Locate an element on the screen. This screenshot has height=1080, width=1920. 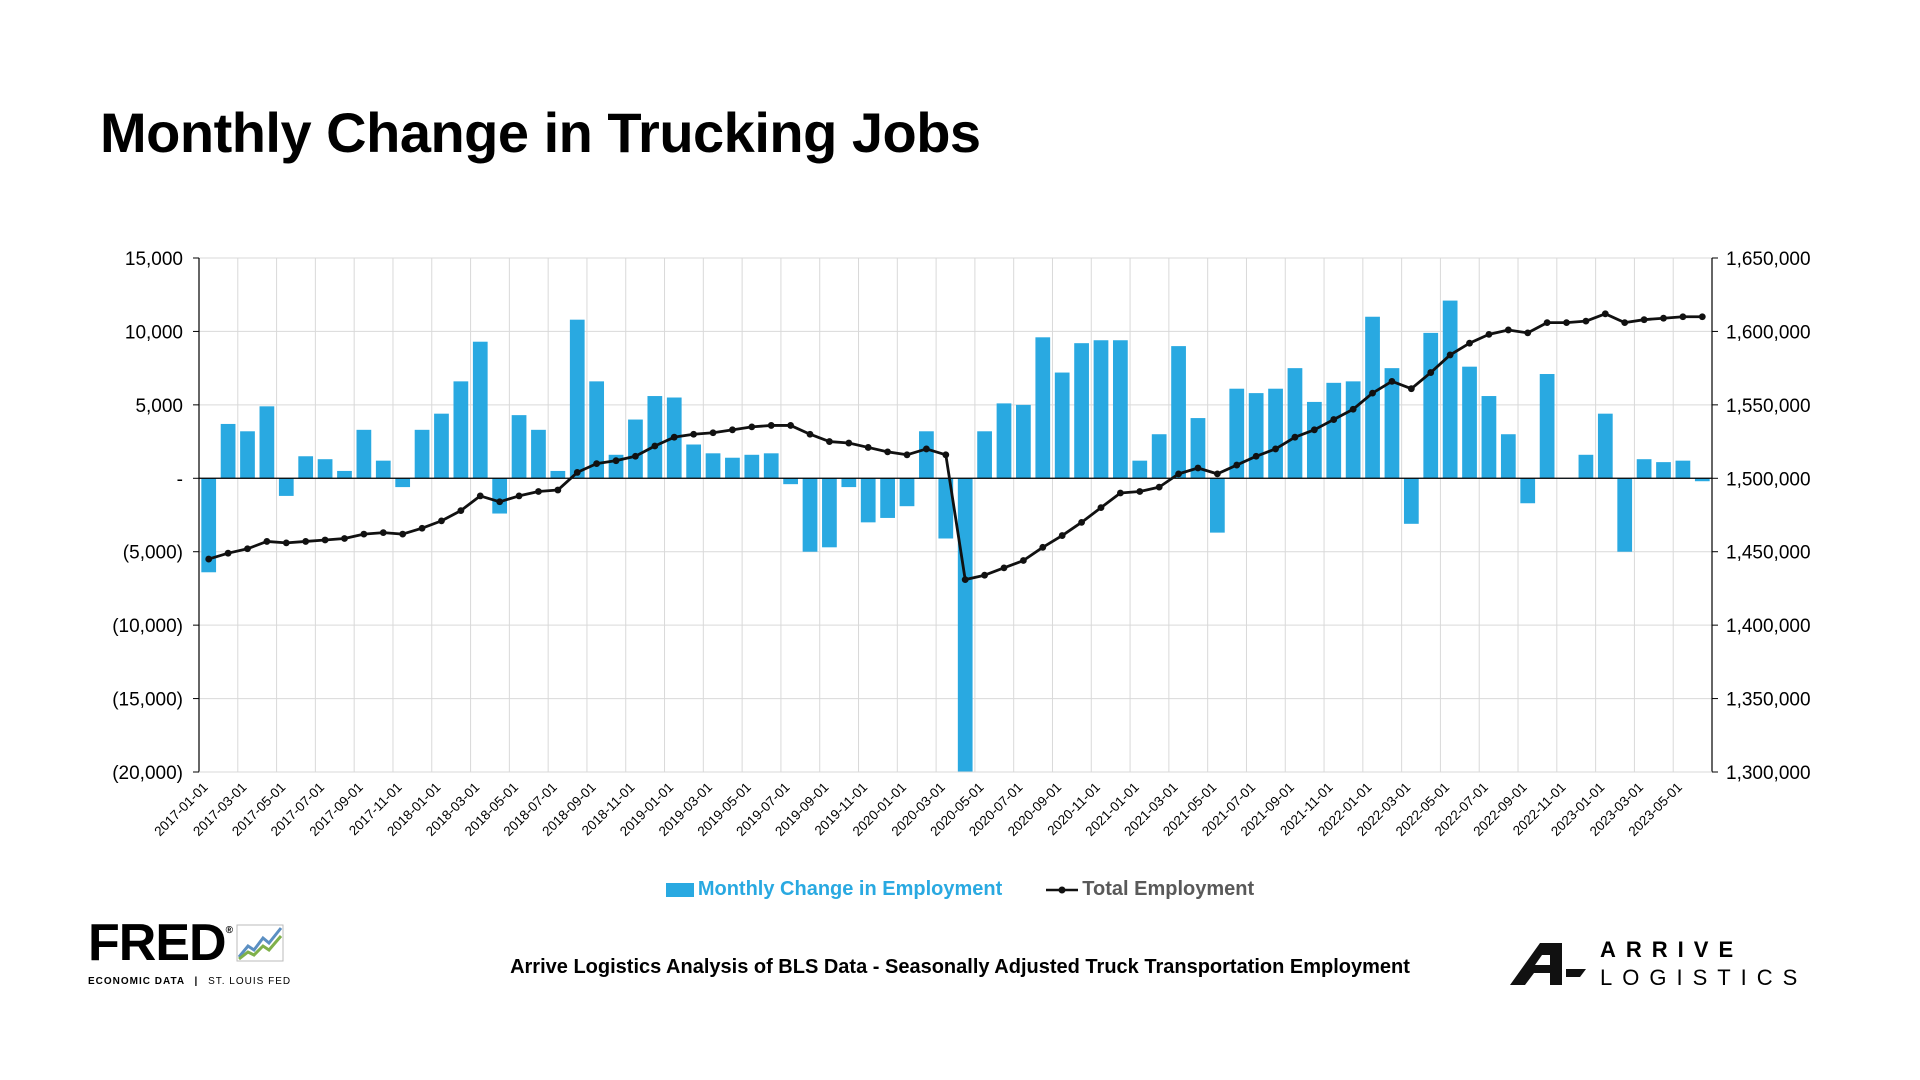
y-right-tick-label: 1,600,000 is located at coordinates (1768, 332).